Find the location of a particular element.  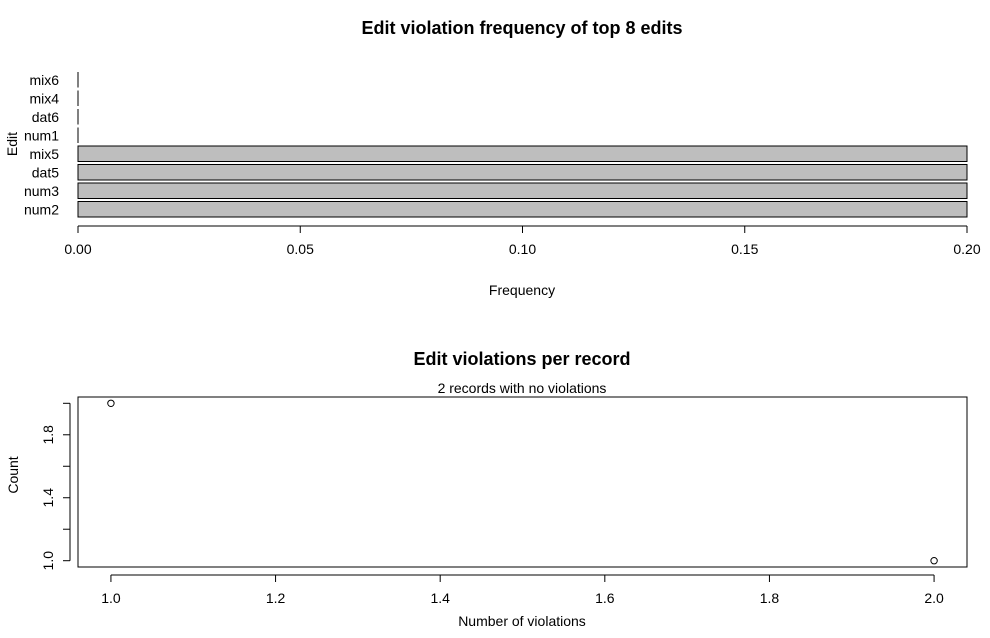

chart1-title: Edit violation frequency of top 8 edits is located at coordinates (521, 28).